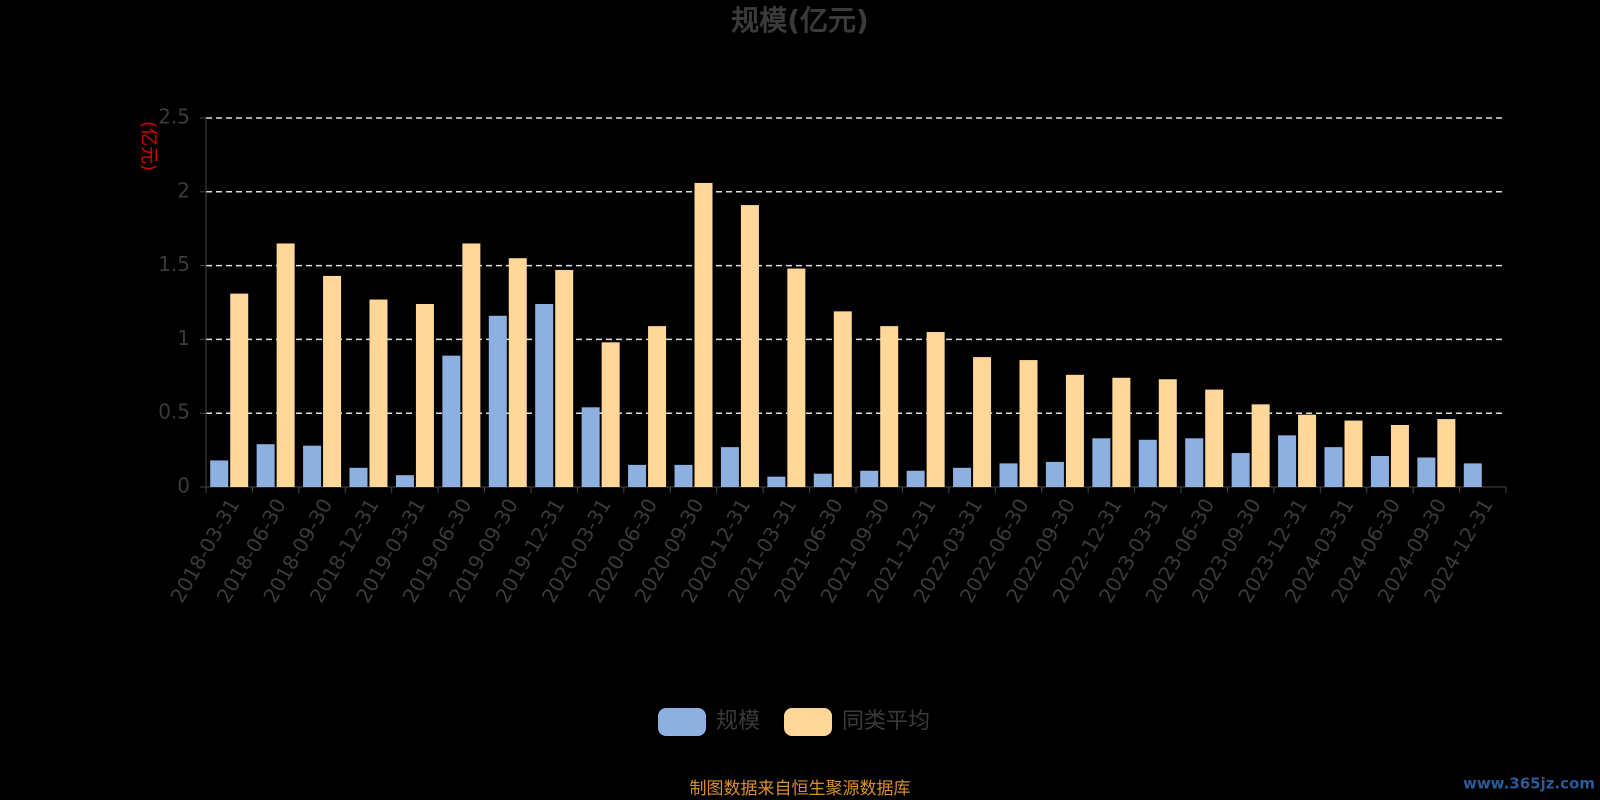  What do you see at coordinates (800, 789) in the screenshot?
I see `source-note: 制图数据来自恒生聚源数据库` at bounding box center [800, 789].